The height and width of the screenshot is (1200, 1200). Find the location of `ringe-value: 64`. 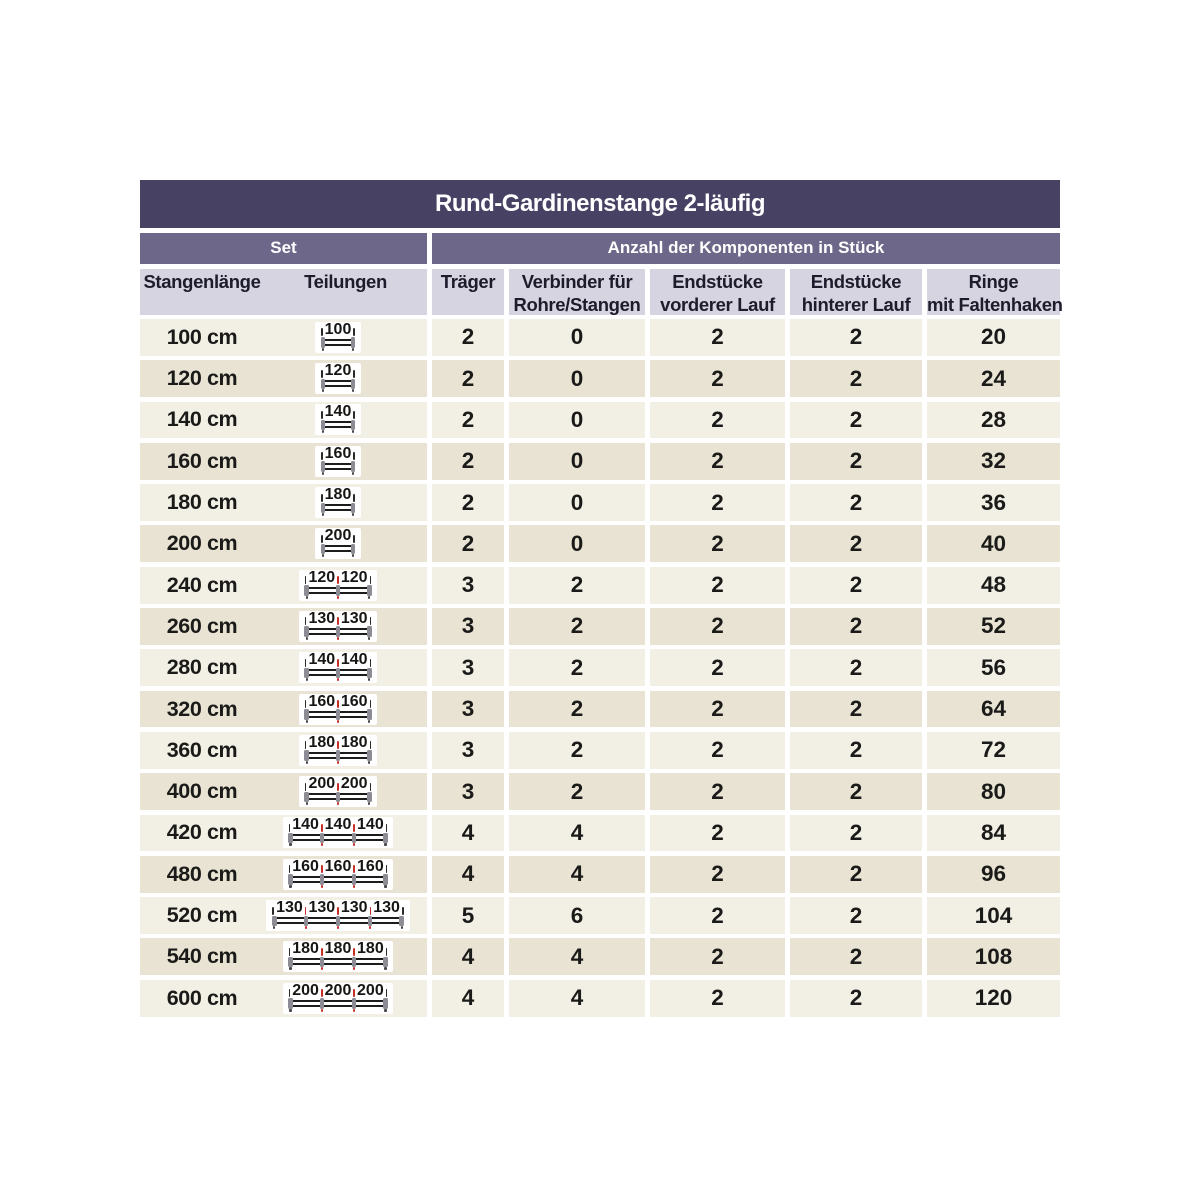

ringe-value: 64 is located at coordinates (993, 709).